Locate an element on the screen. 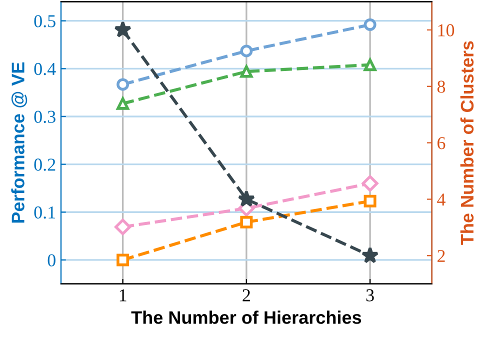 This screenshot has height=342, width=488. y2-tick-label: 4 is located at coordinates (441, 200).